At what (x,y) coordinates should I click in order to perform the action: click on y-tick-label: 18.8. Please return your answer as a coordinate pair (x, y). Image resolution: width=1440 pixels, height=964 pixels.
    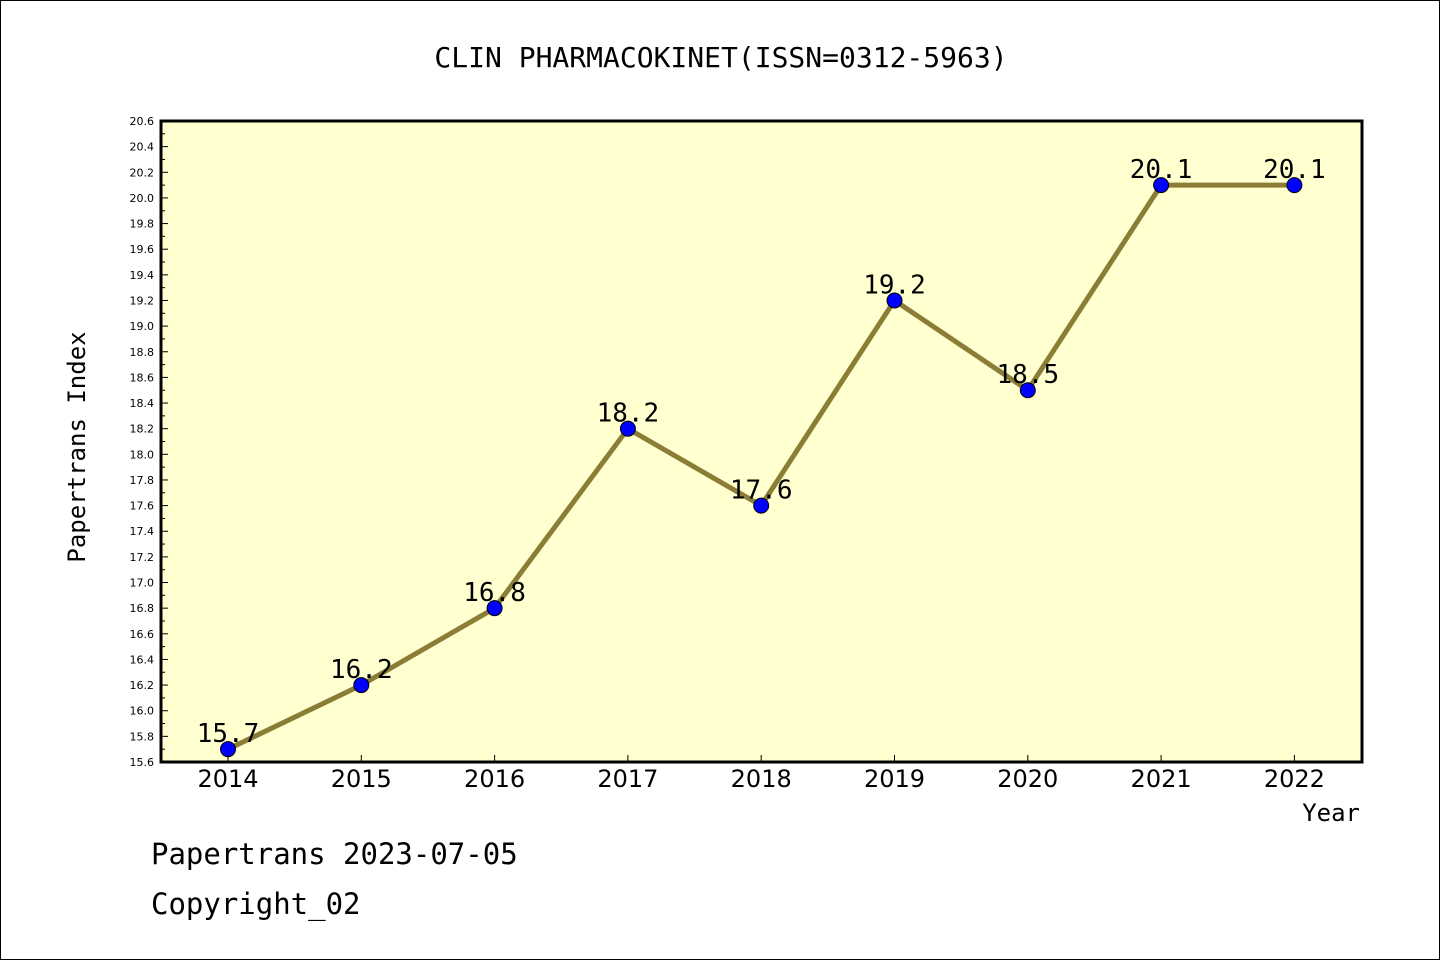
    Looking at the image, I should click on (142, 352).